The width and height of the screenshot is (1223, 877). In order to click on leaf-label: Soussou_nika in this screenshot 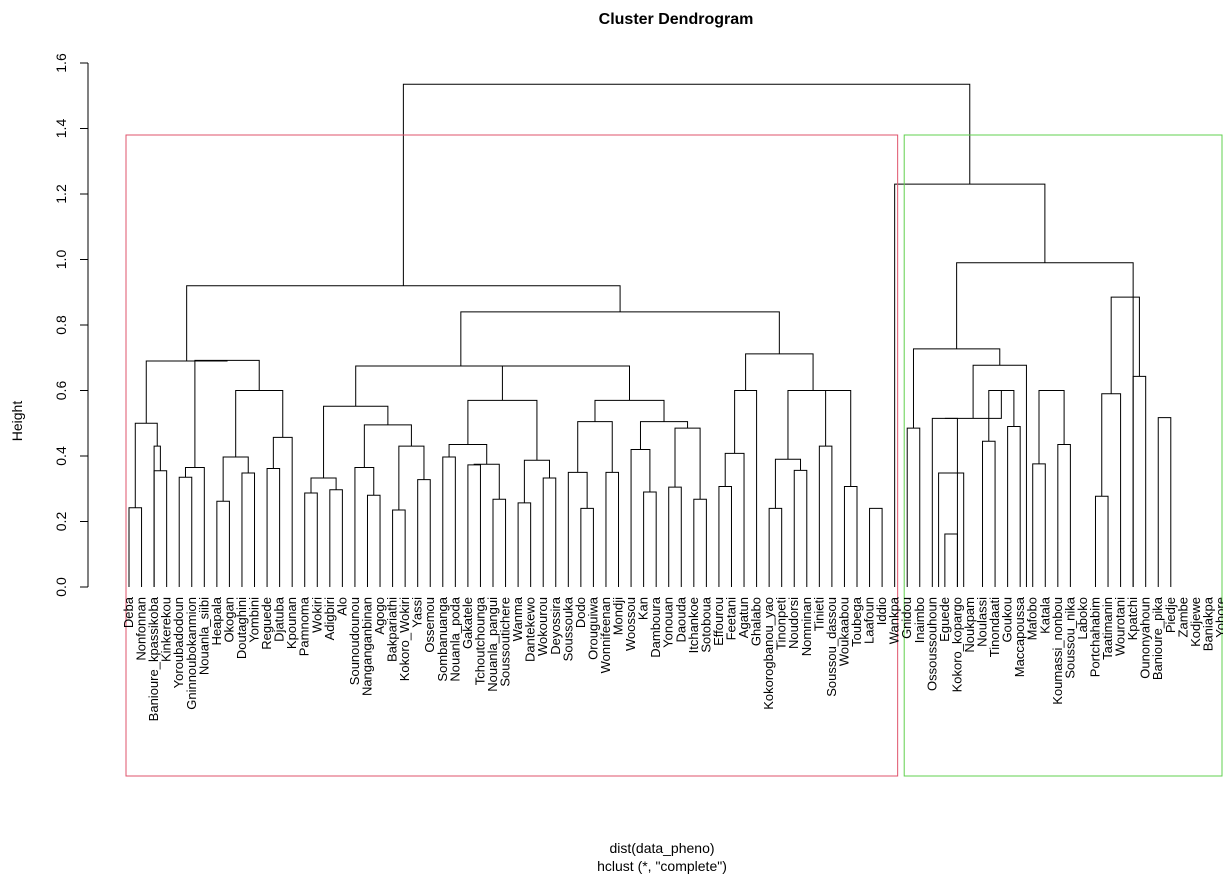, I will do `click(1069, 637)`.